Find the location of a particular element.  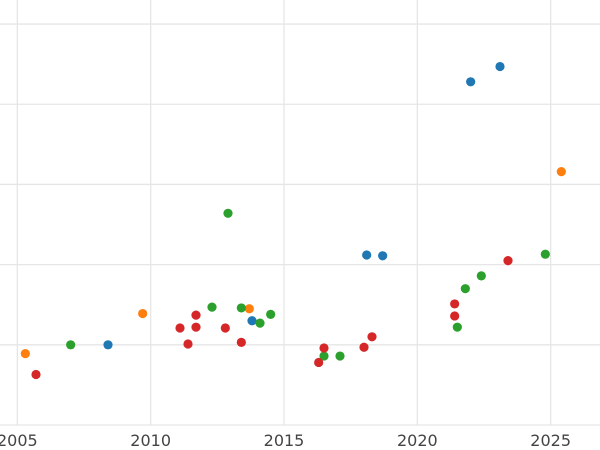

x-tick-label: 2015 is located at coordinates (284, 440).